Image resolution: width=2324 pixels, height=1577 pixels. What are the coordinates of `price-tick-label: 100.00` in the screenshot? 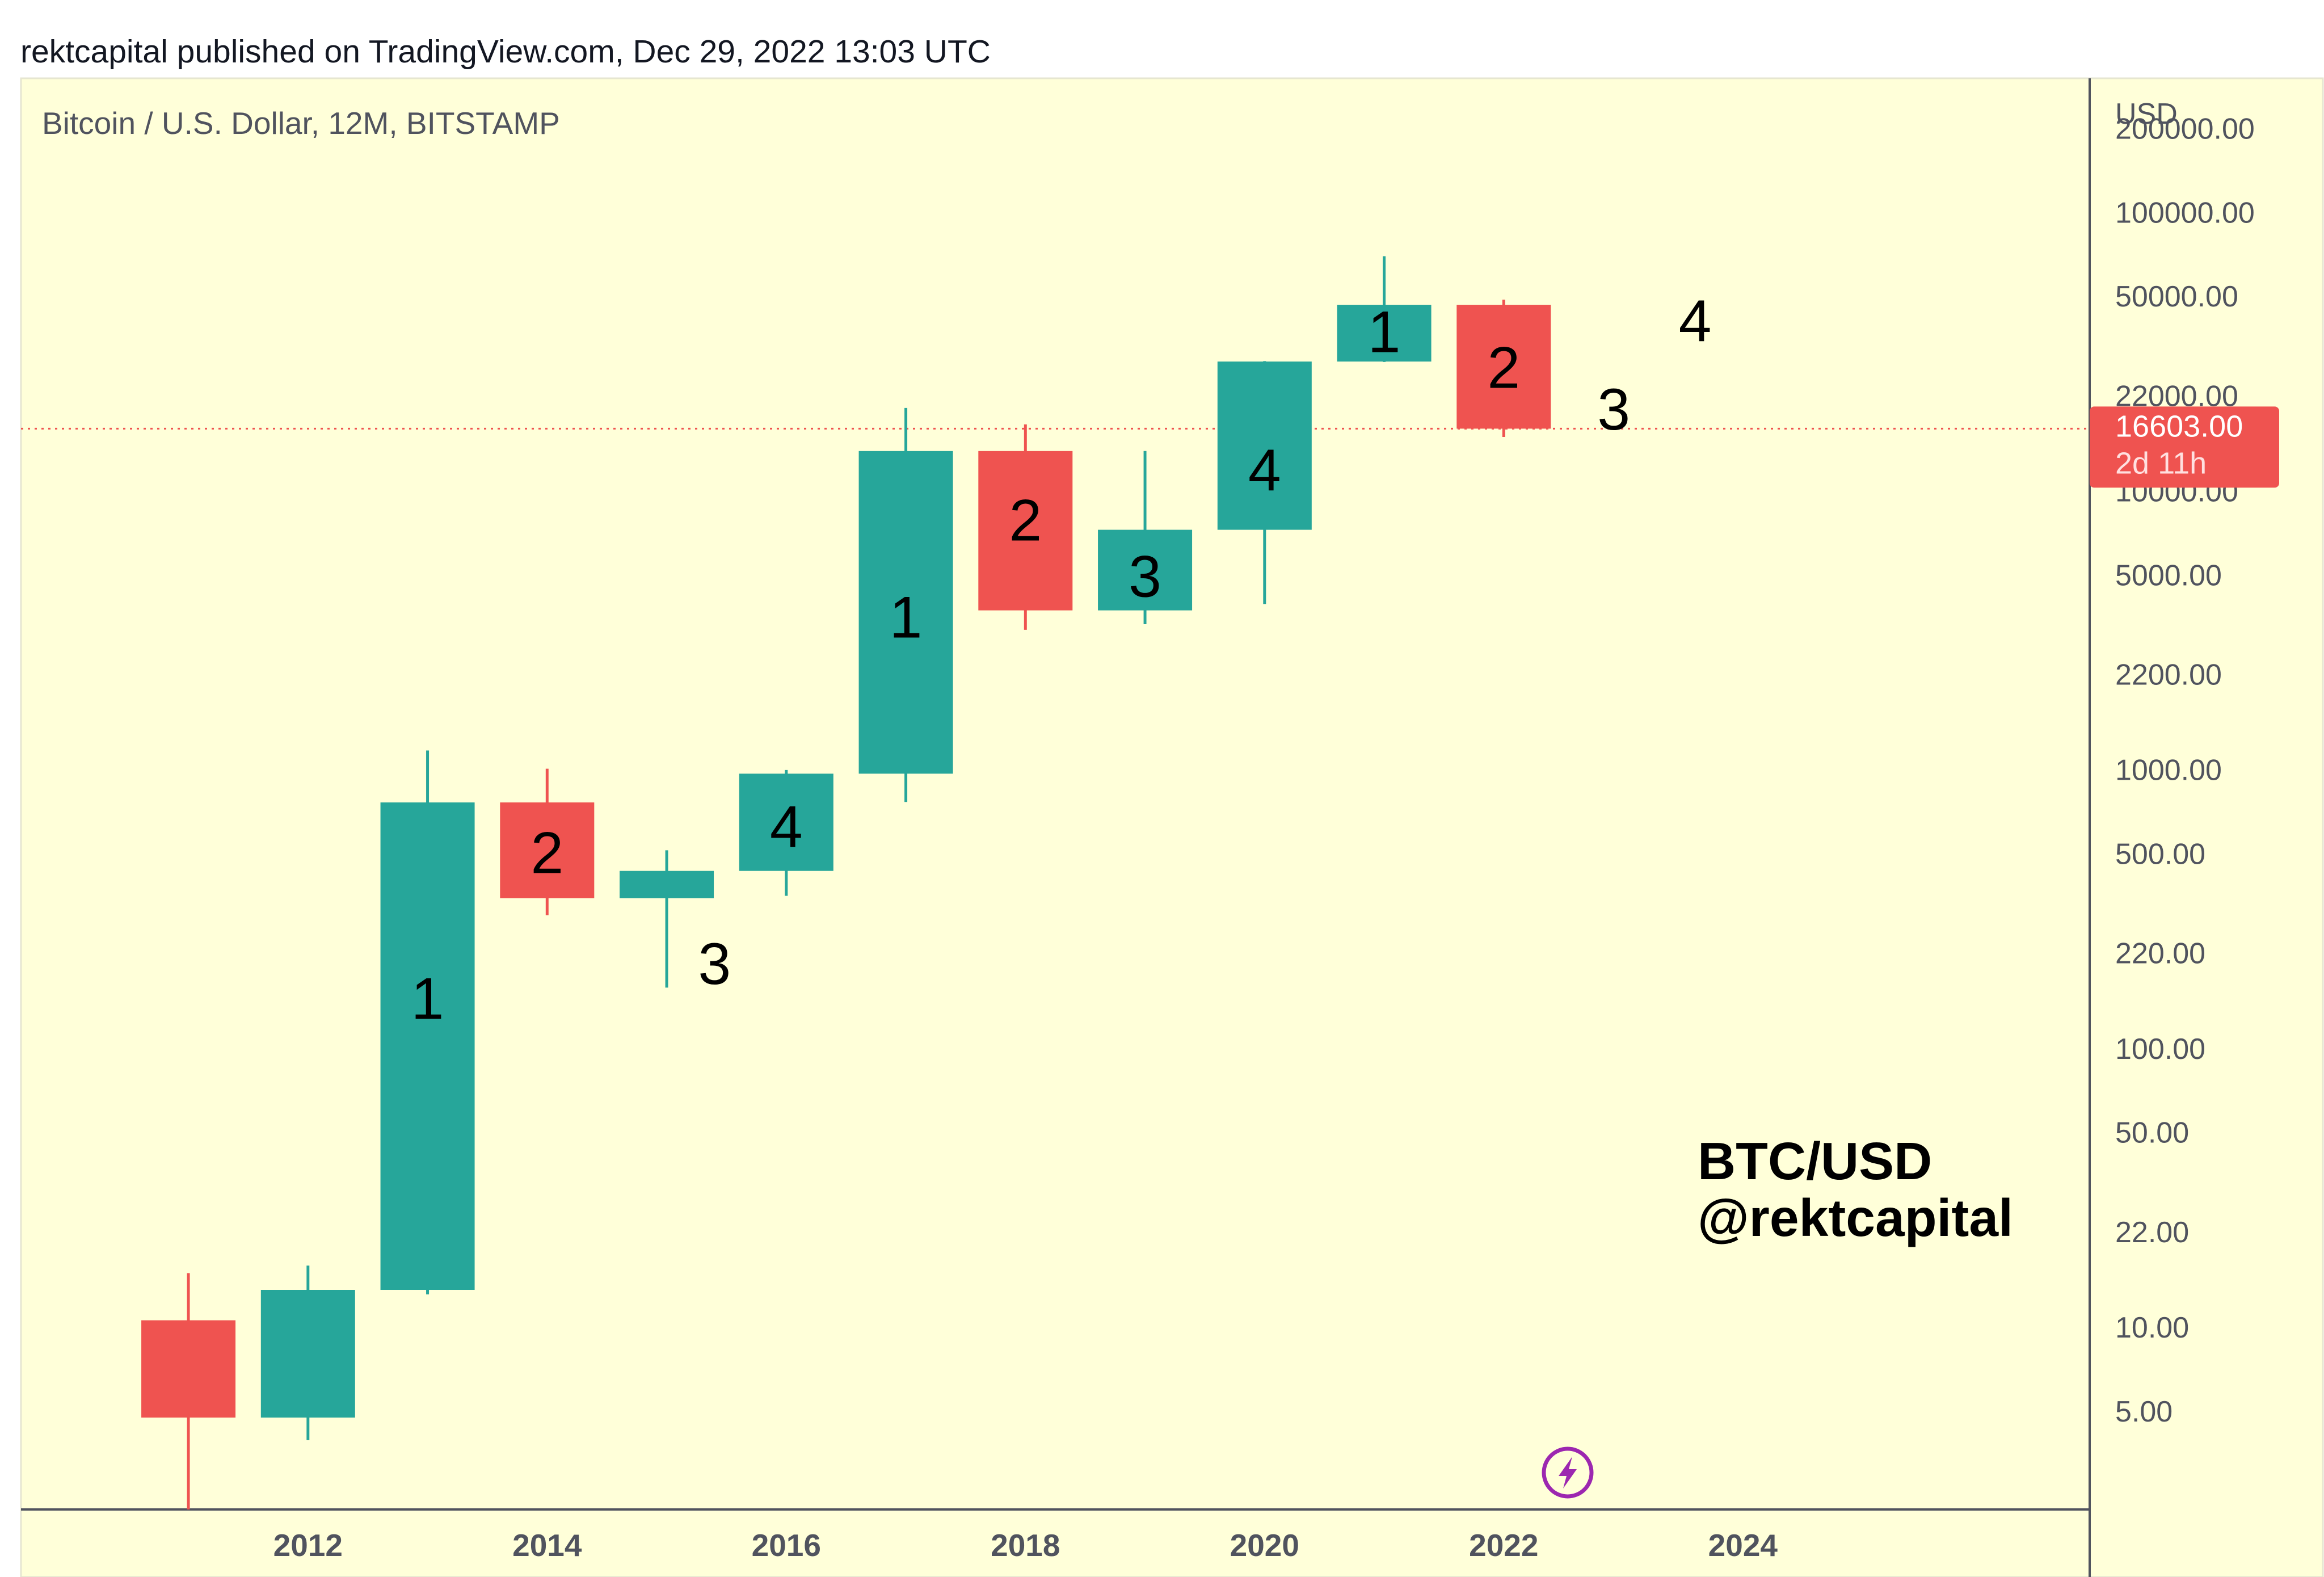 It's located at (2160, 1049).